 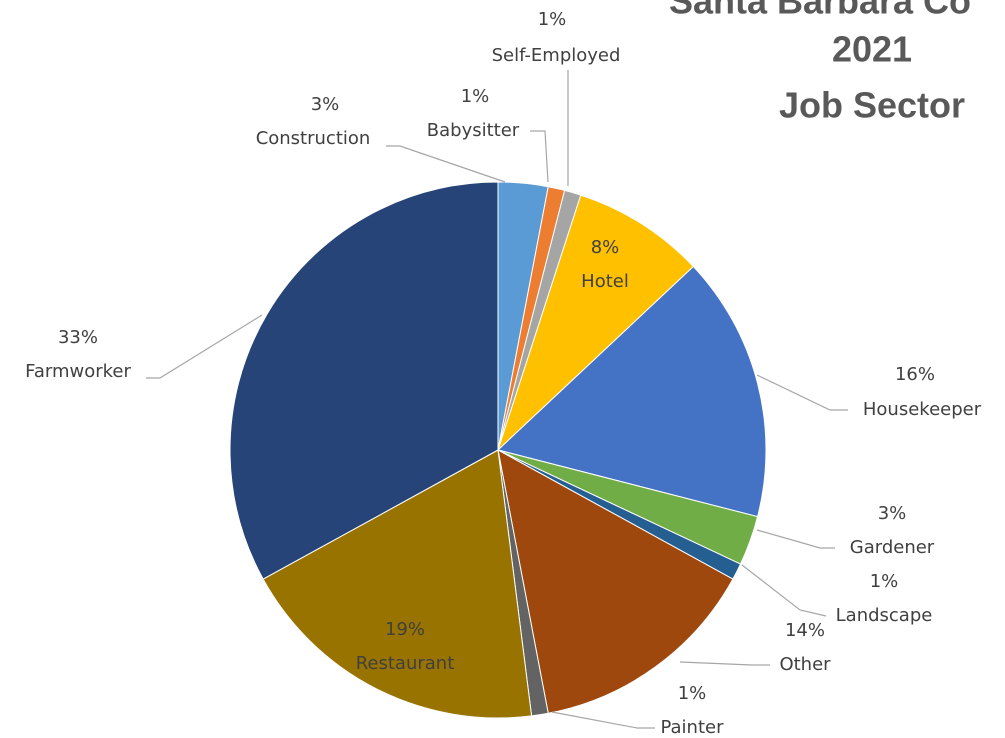 What do you see at coordinates (605, 281) in the screenshot?
I see `slice-label: Hotel` at bounding box center [605, 281].